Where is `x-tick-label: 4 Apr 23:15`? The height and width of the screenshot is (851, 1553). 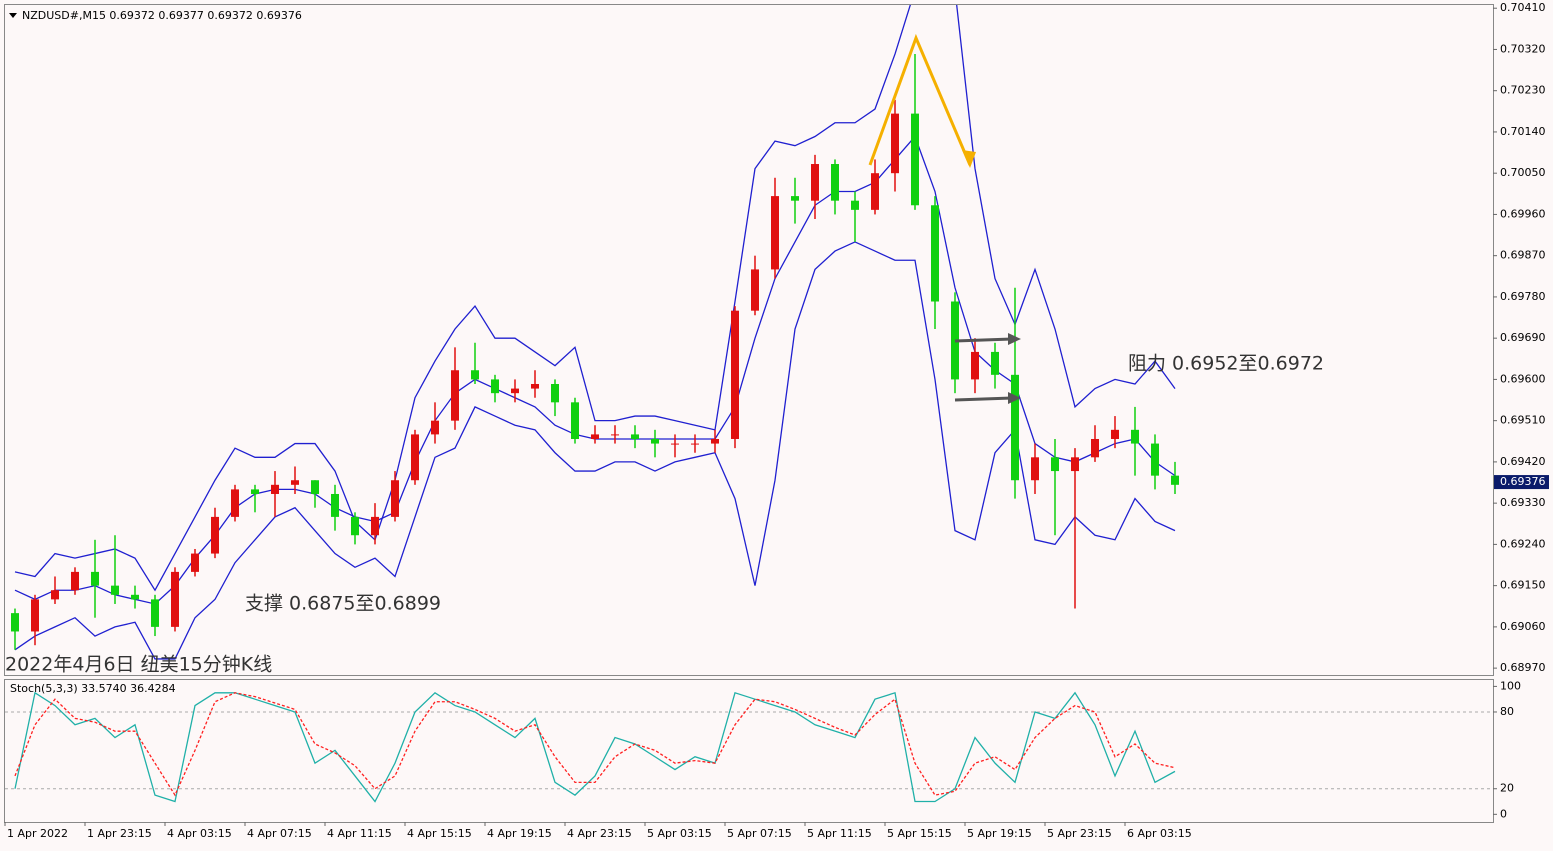 x-tick-label: 4 Apr 23:15 is located at coordinates (599, 833).